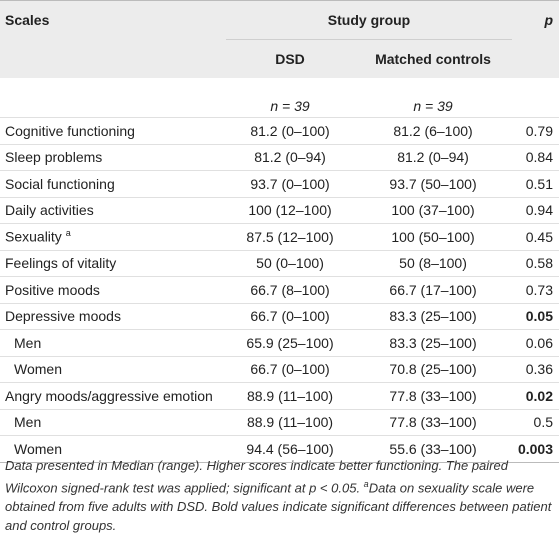 This screenshot has width=559, height=540. Describe the element at coordinates (535, 342) in the screenshot. I see `p-value: 0.06` at that location.